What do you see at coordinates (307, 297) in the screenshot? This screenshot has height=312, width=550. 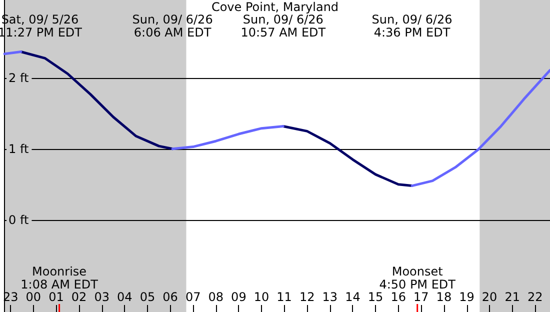 I see `x-tick-label: 12` at bounding box center [307, 297].